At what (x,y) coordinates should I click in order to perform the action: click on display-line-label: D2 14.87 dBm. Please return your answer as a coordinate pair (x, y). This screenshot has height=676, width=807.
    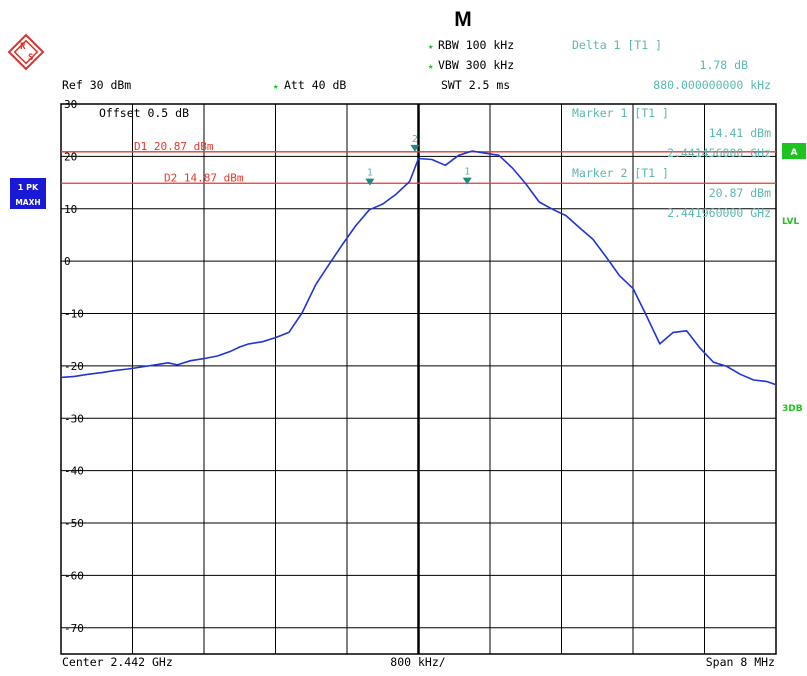
    Looking at the image, I should click on (204, 177).